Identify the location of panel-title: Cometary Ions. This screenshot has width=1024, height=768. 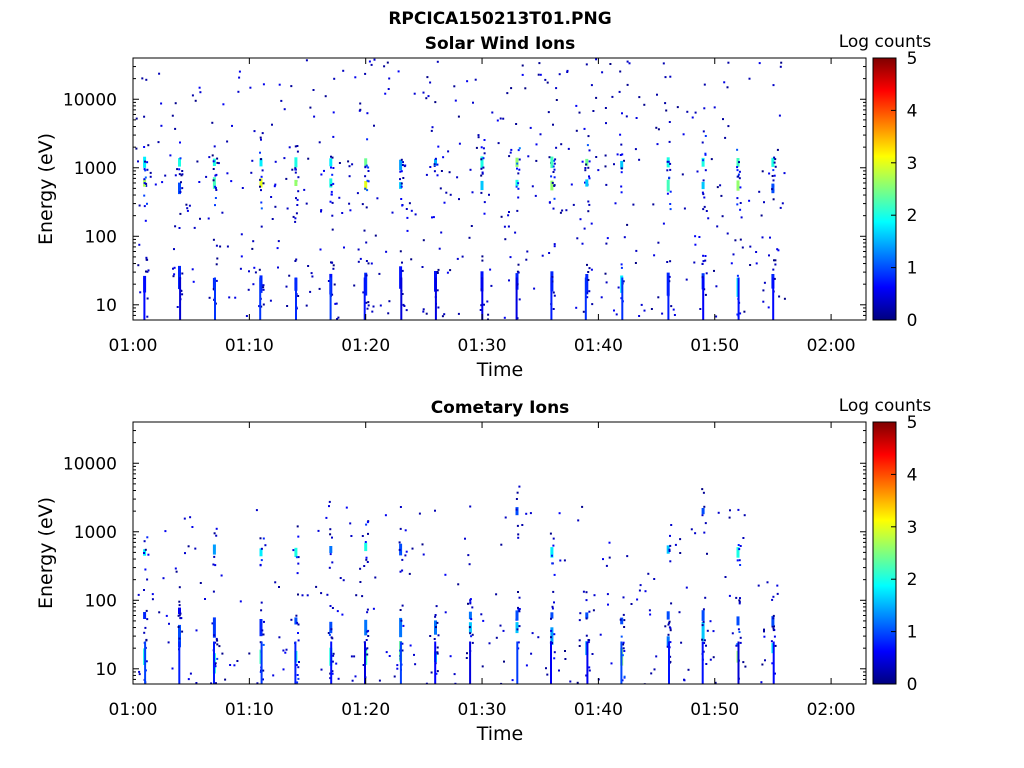
(500, 408).